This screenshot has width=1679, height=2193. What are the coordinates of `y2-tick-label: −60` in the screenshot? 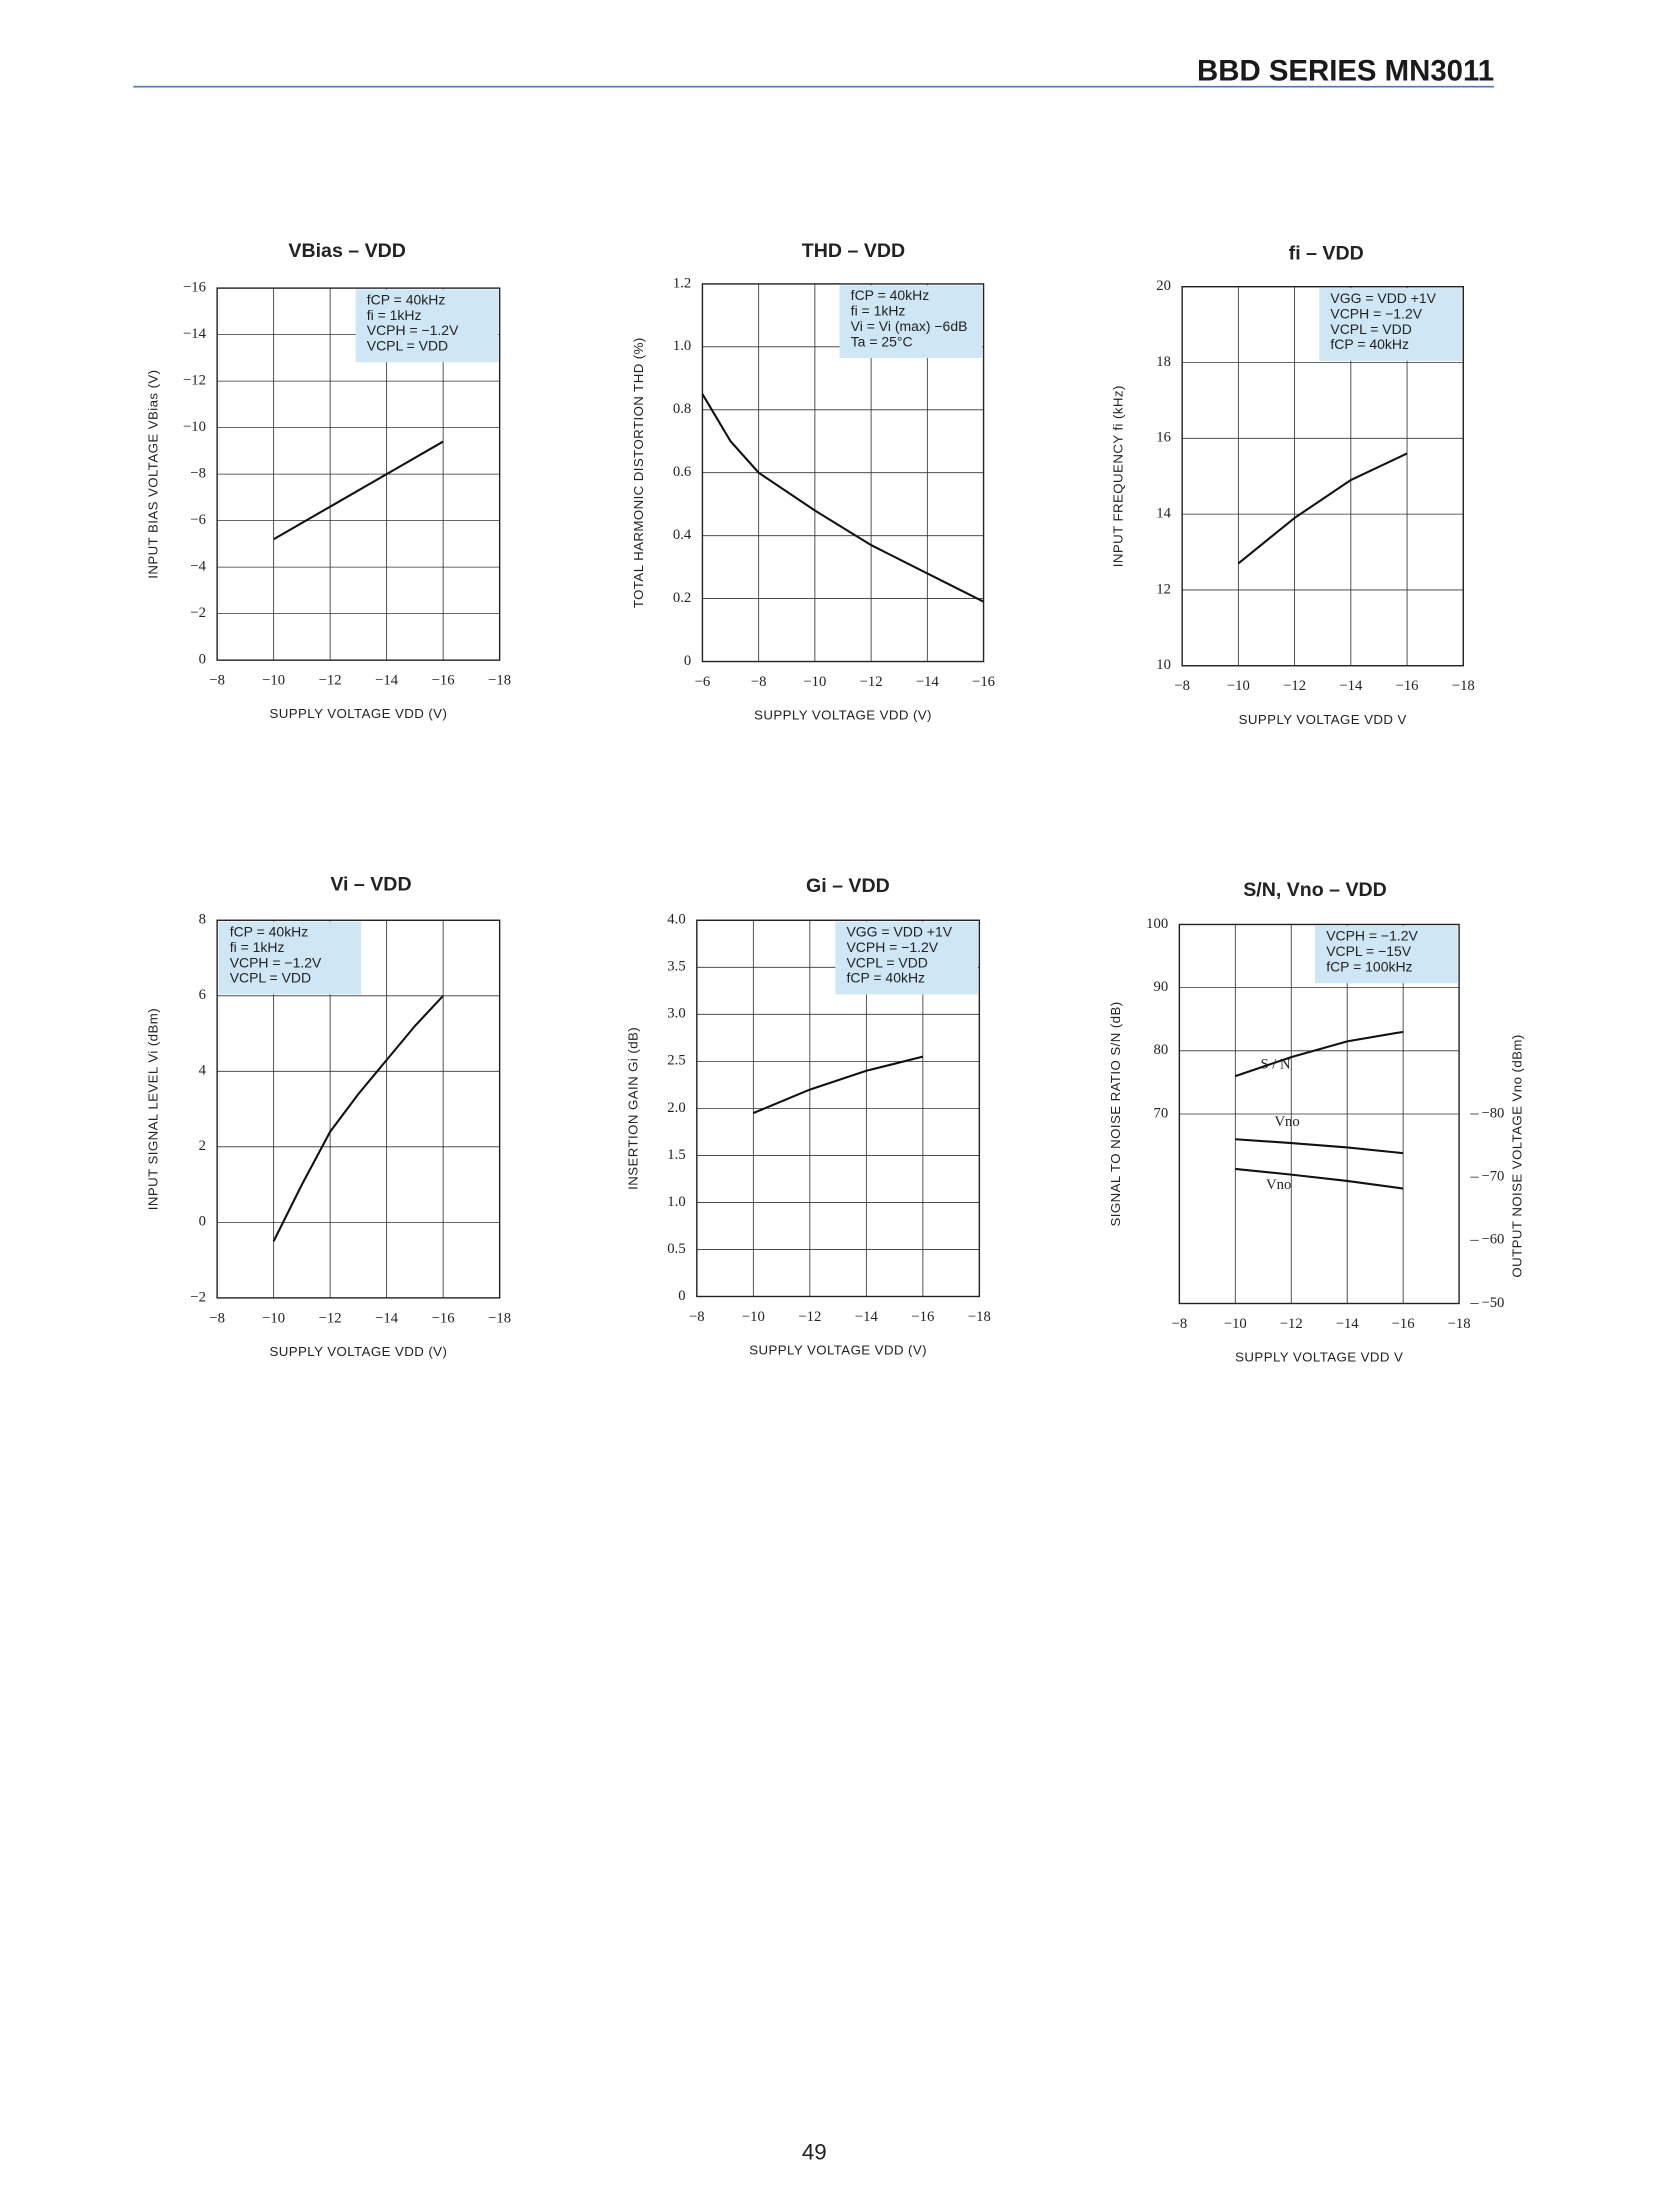 It's located at (1492, 1240).